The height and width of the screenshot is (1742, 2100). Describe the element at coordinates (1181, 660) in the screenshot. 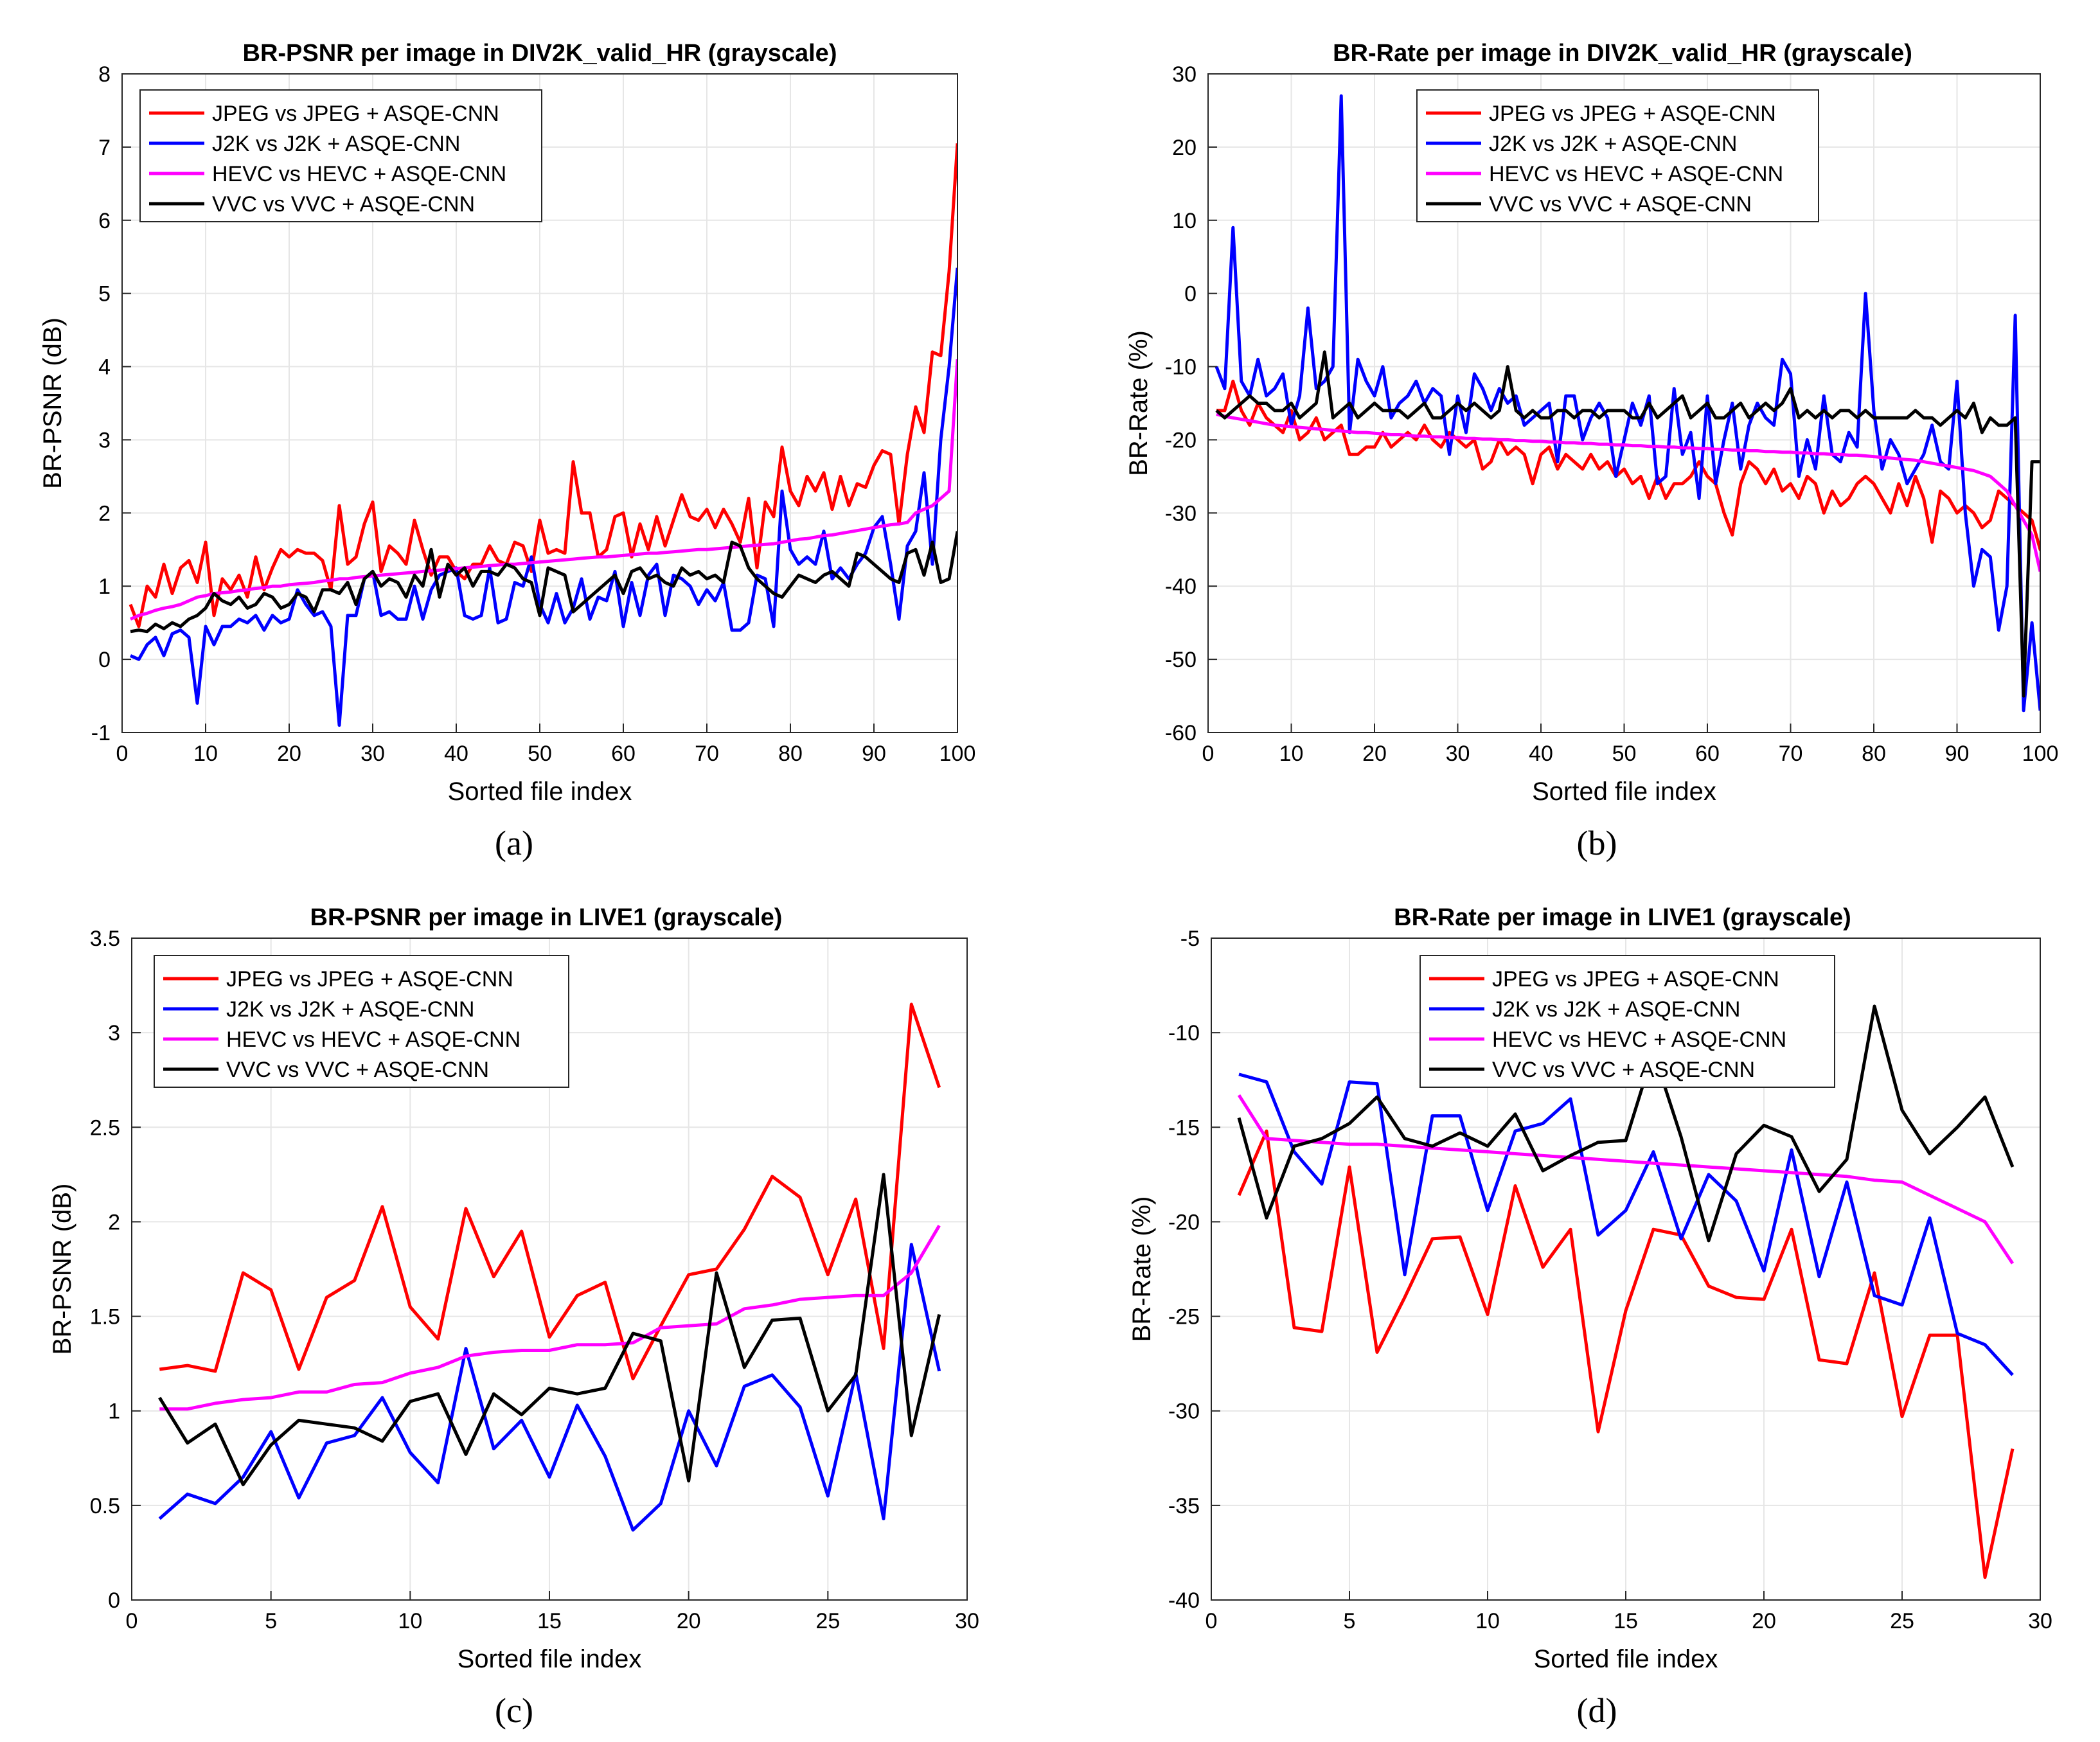

I see `y-tick-label: -50` at that location.